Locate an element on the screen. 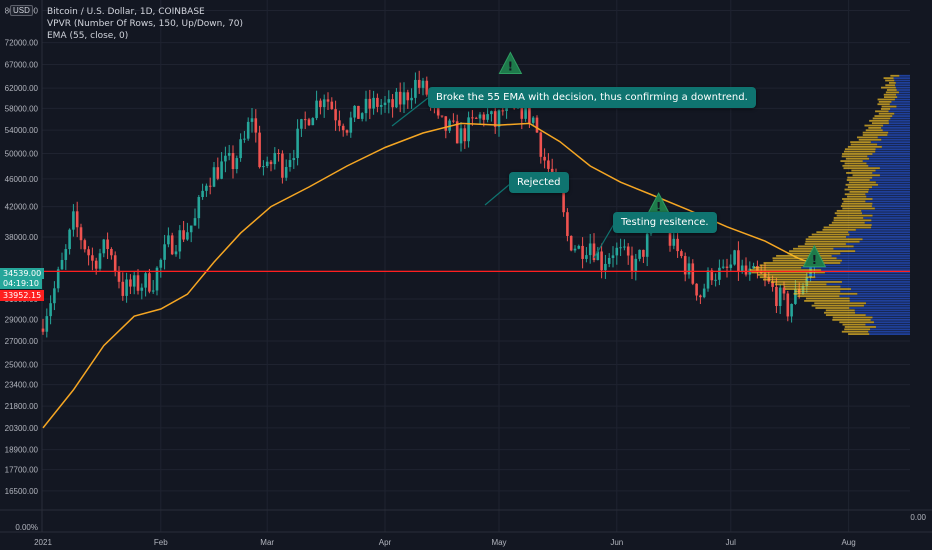 The height and width of the screenshot is (550, 932). y-tick-label: 29000.00 is located at coordinates (22, 319).